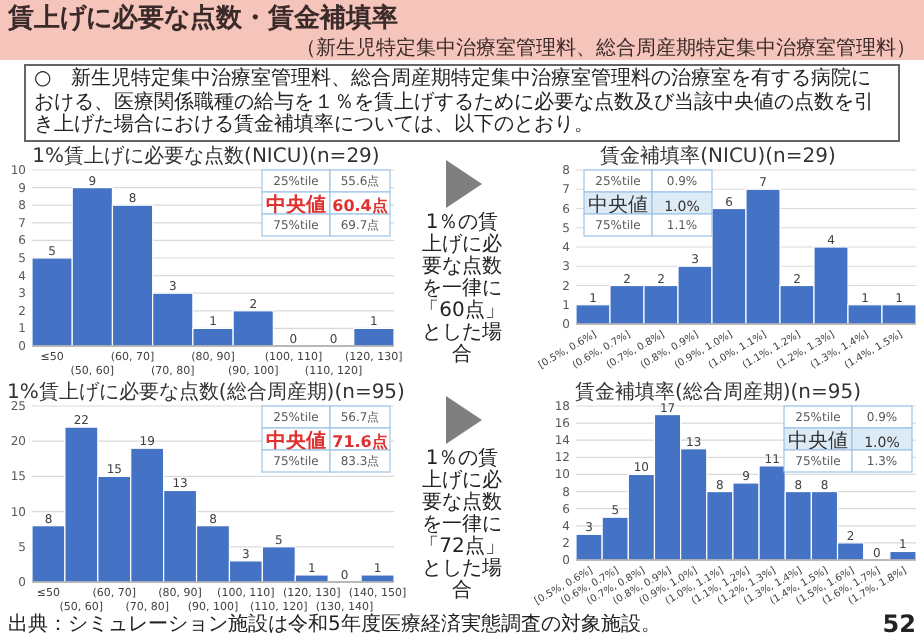 This screenshot has width=924, height=640. Describe the element at coordinates (334, 626) in the screenshot. I see `source-note: 出典：シミュレーション施設は令和5年度医療経済実態調査の対象施設。` at that location.